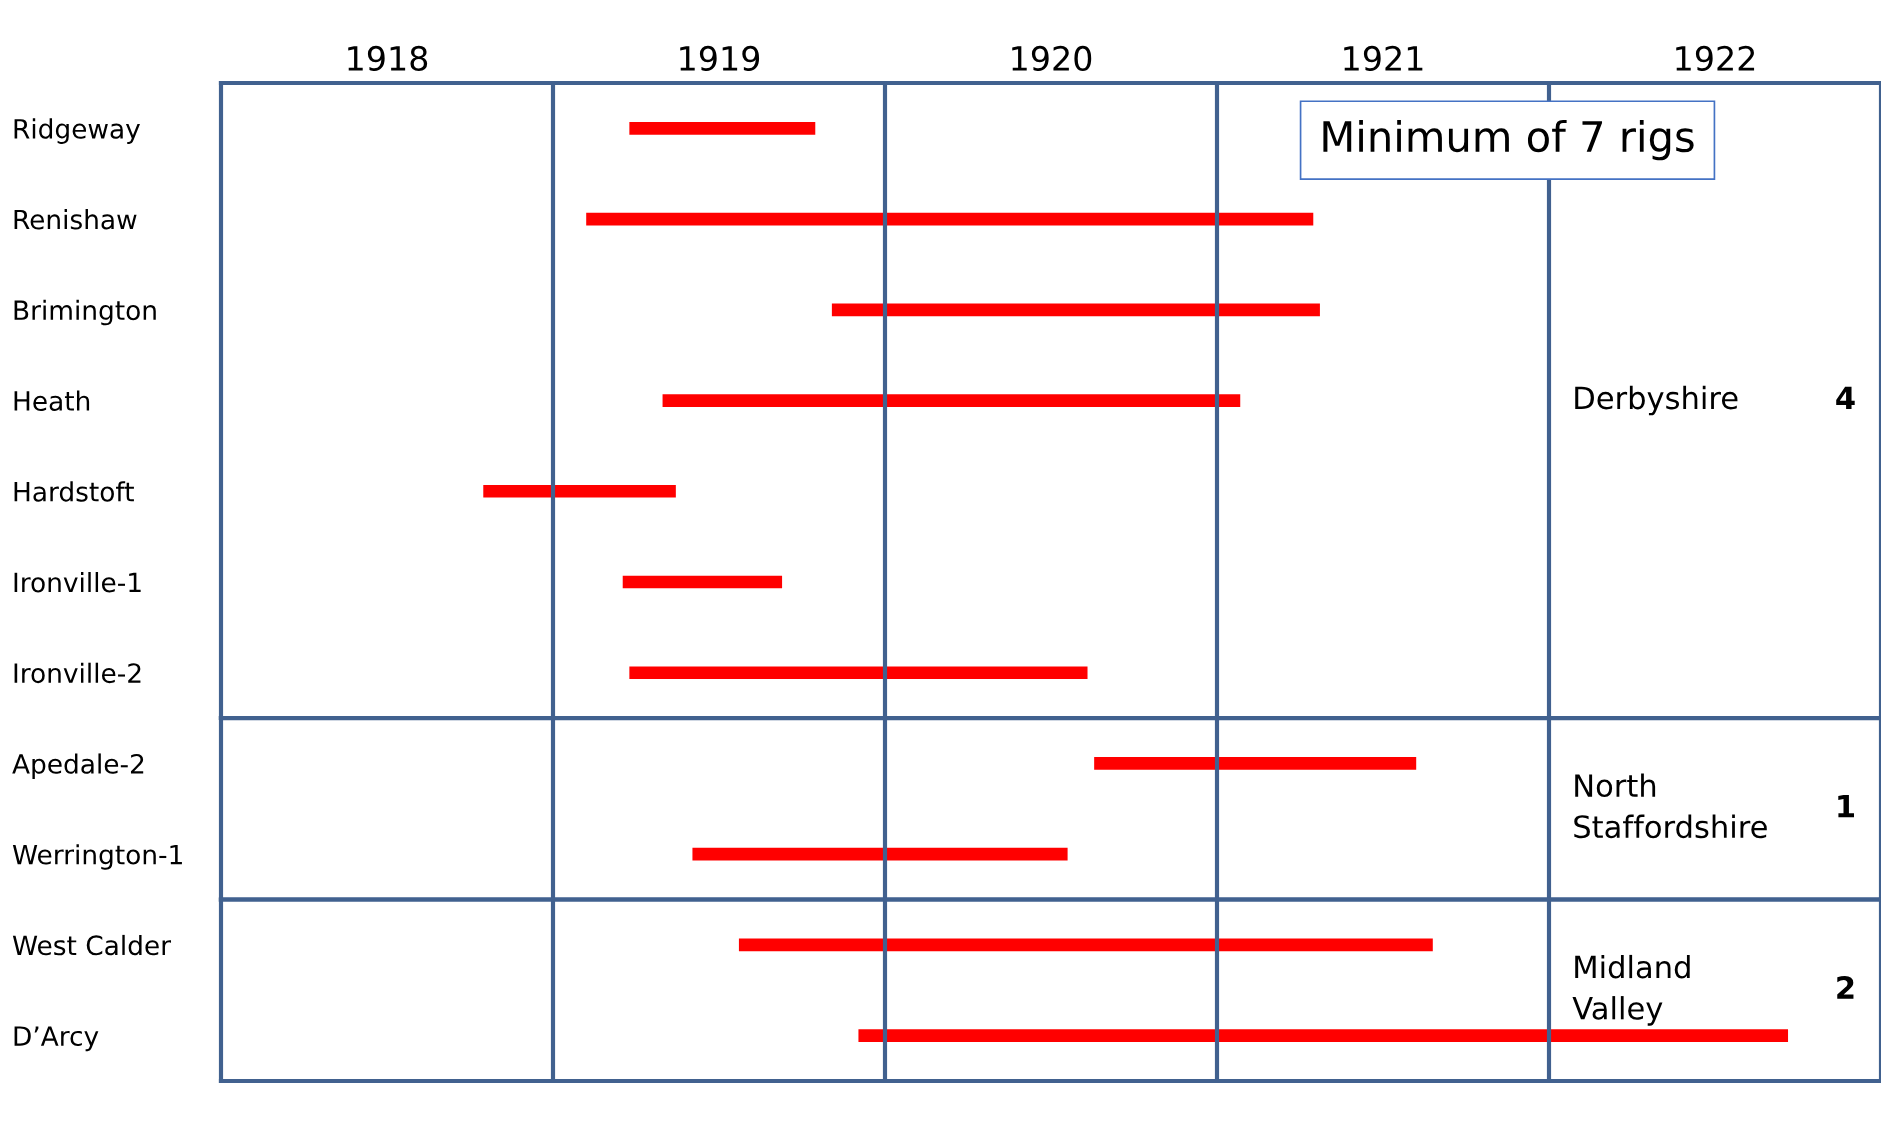 This screenshot has width=1881, height=1121. I want to click on annotation: North Staffordshire, so click(1670, 806).